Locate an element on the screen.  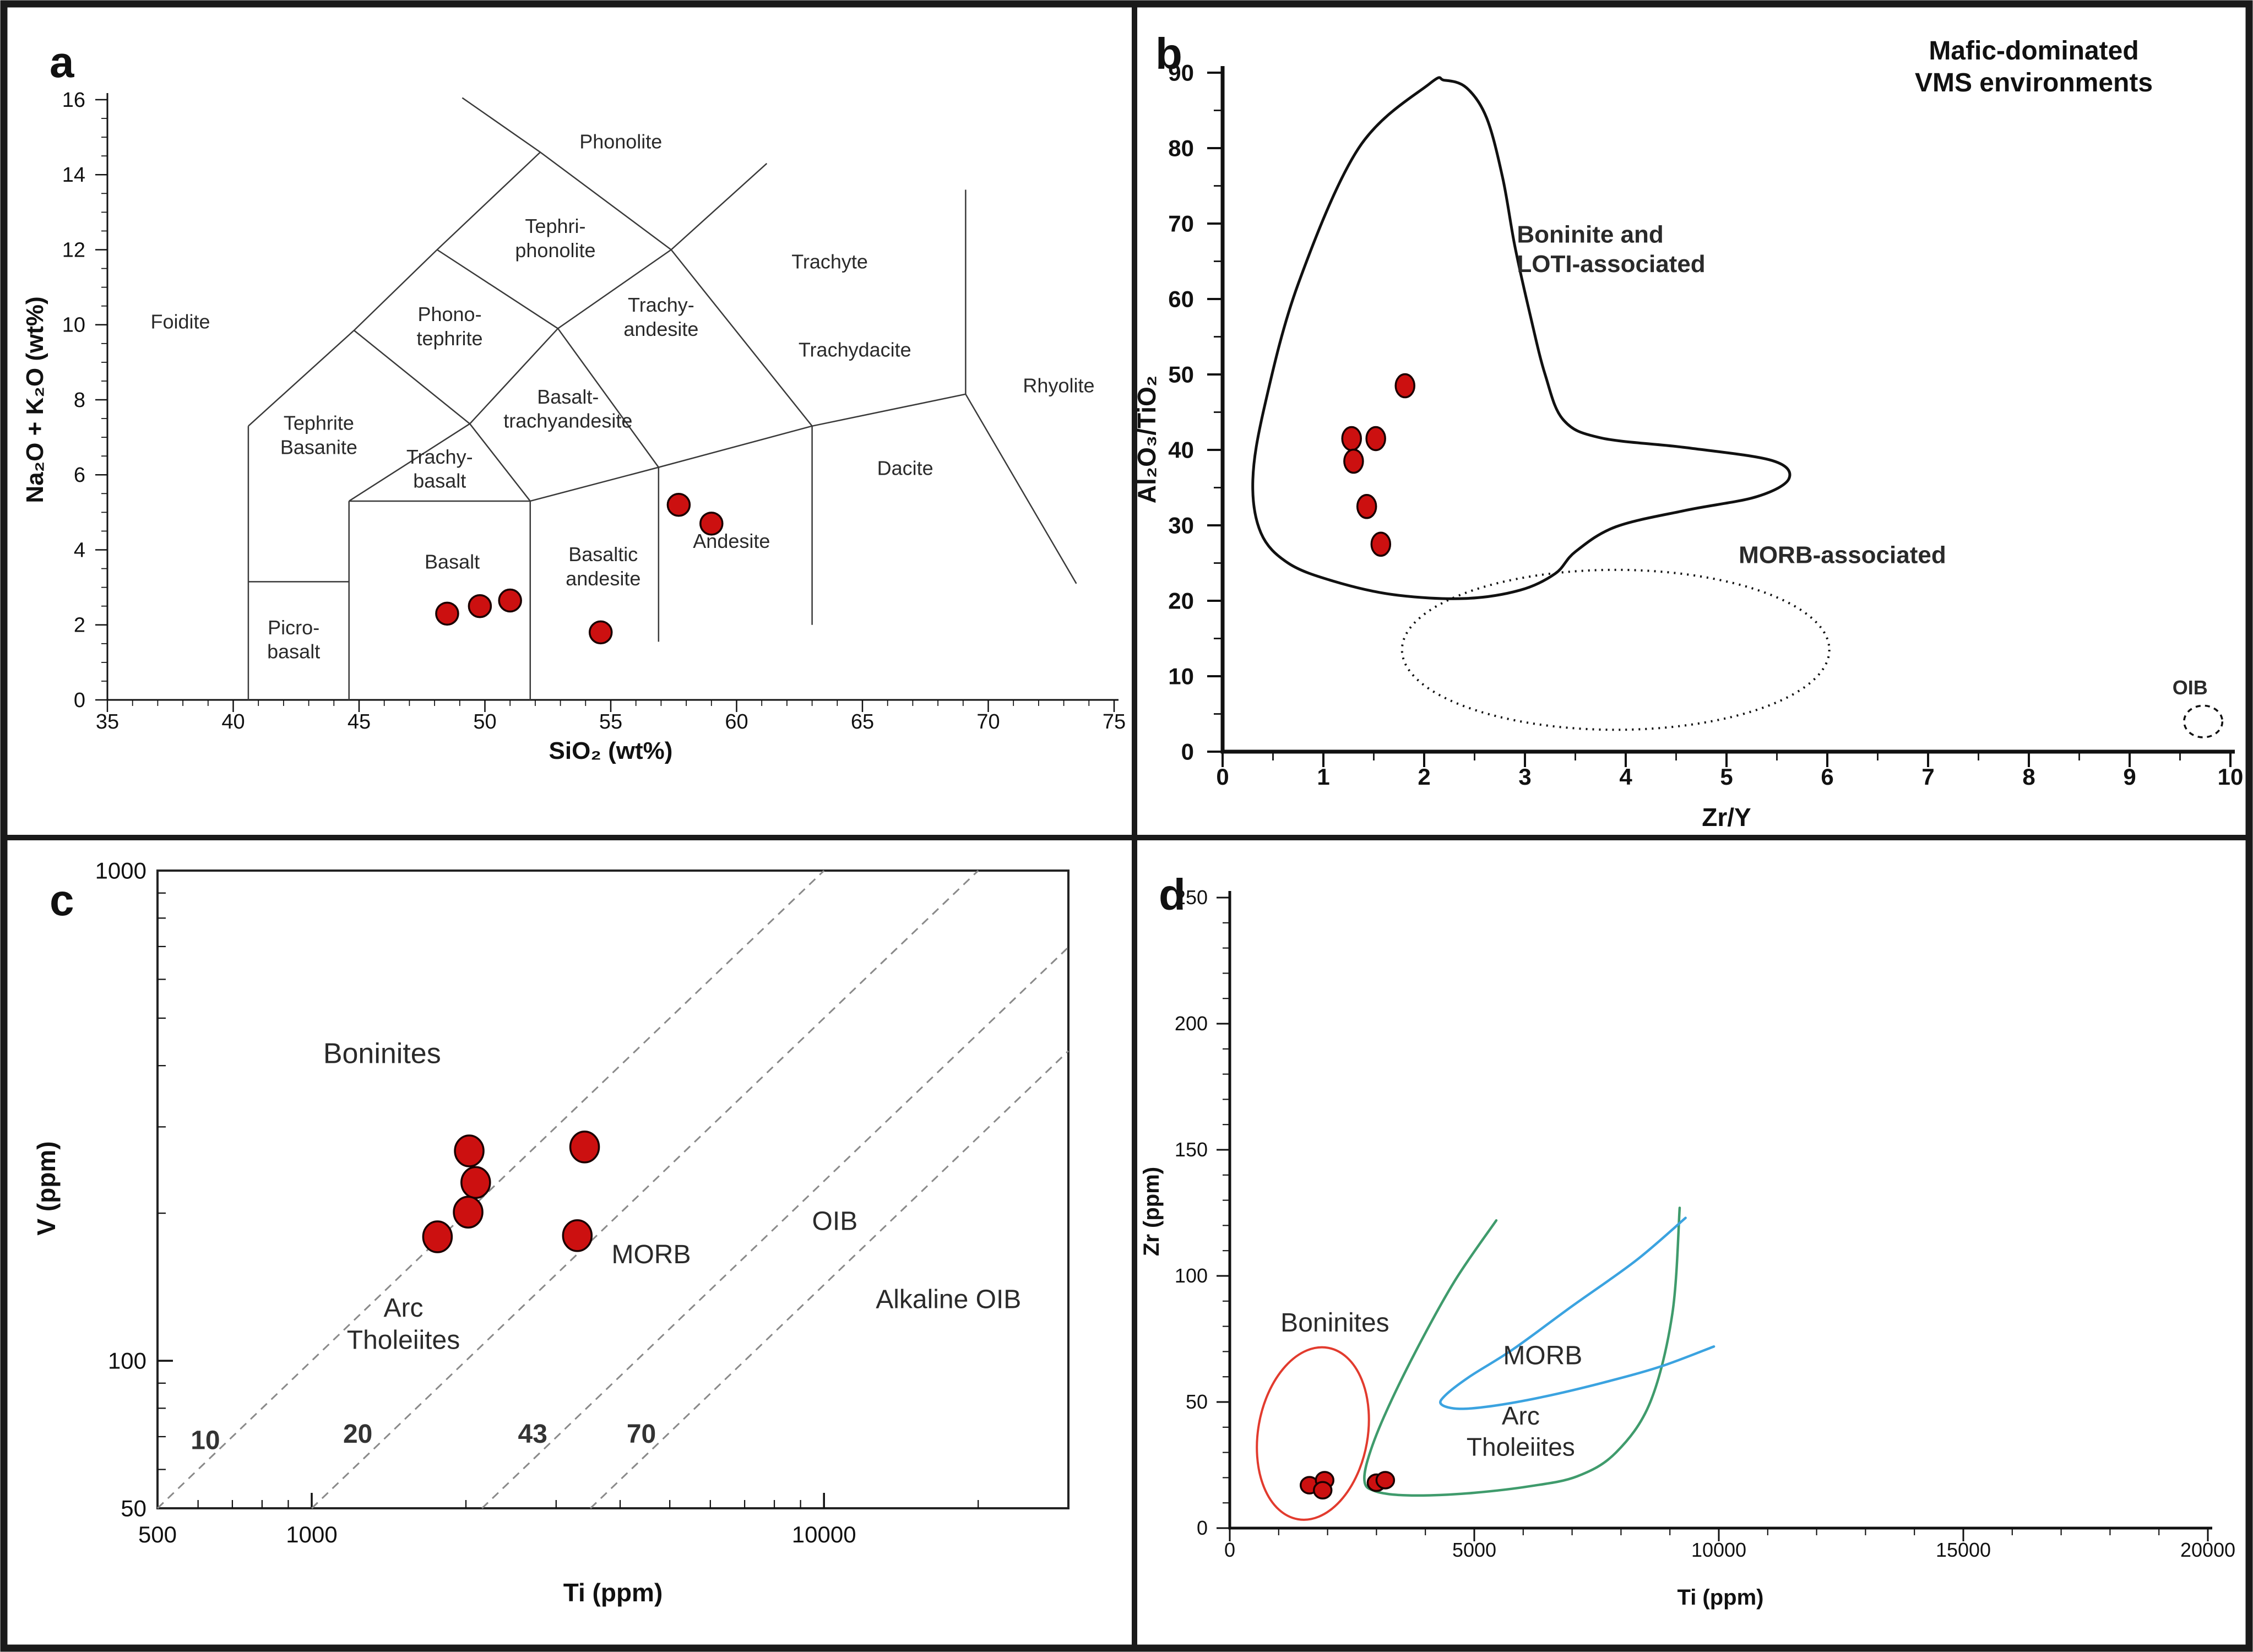
field-label: Boninite and is located at coordinates (1590, 234).